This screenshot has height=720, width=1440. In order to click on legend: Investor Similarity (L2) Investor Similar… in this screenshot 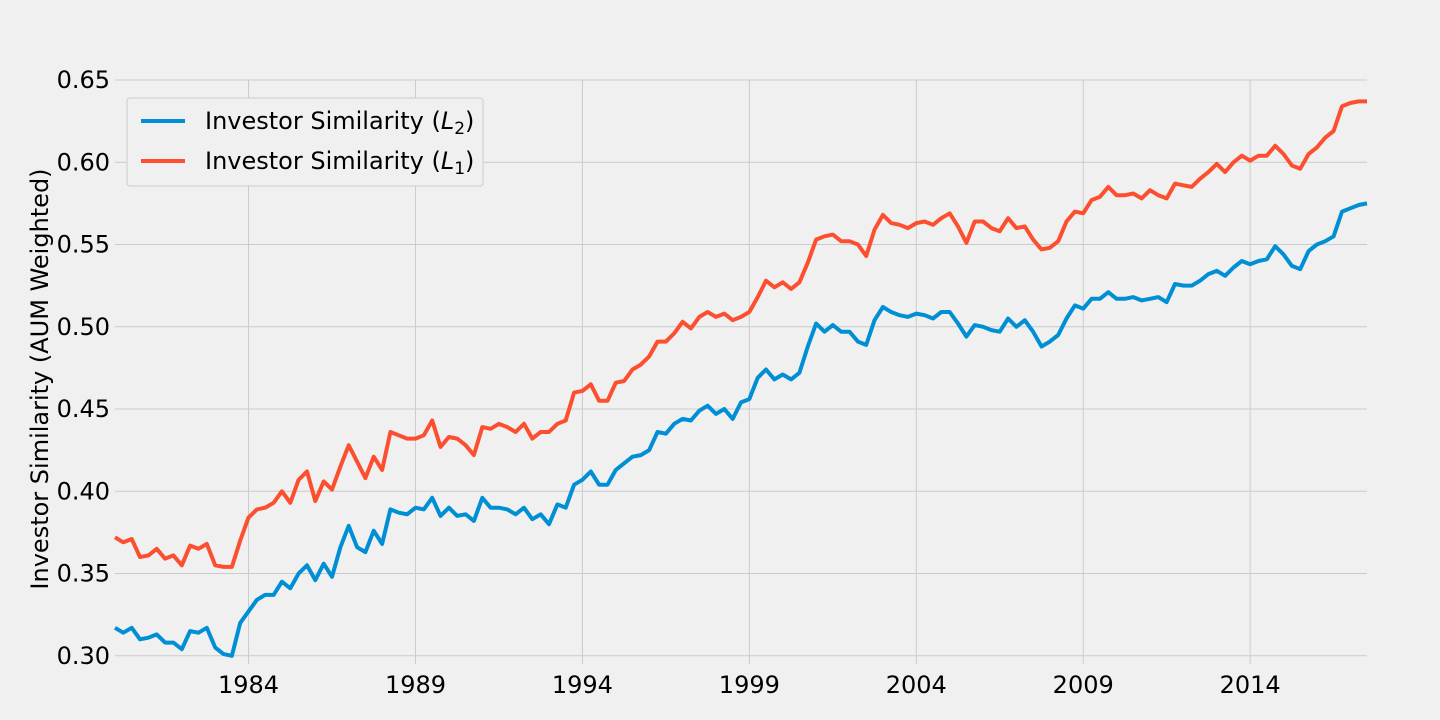, I will do `click(305, 142)`.